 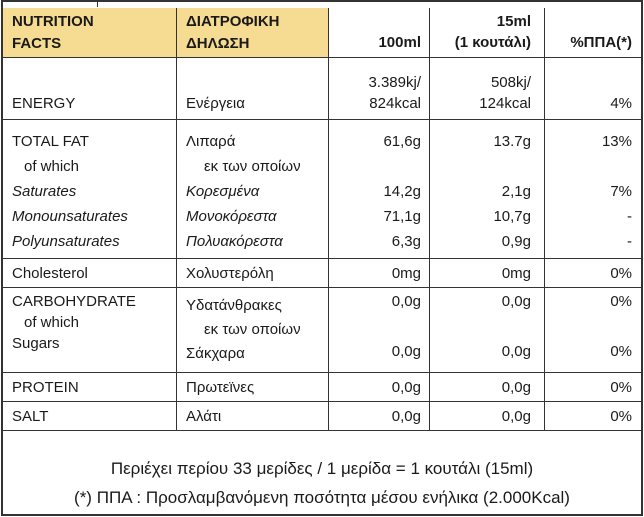 What do you see at coordinates (516, 241) in the screenshot?
I see `polyunsaturates-per15: 0,9g` at bounding box center [516, 241].